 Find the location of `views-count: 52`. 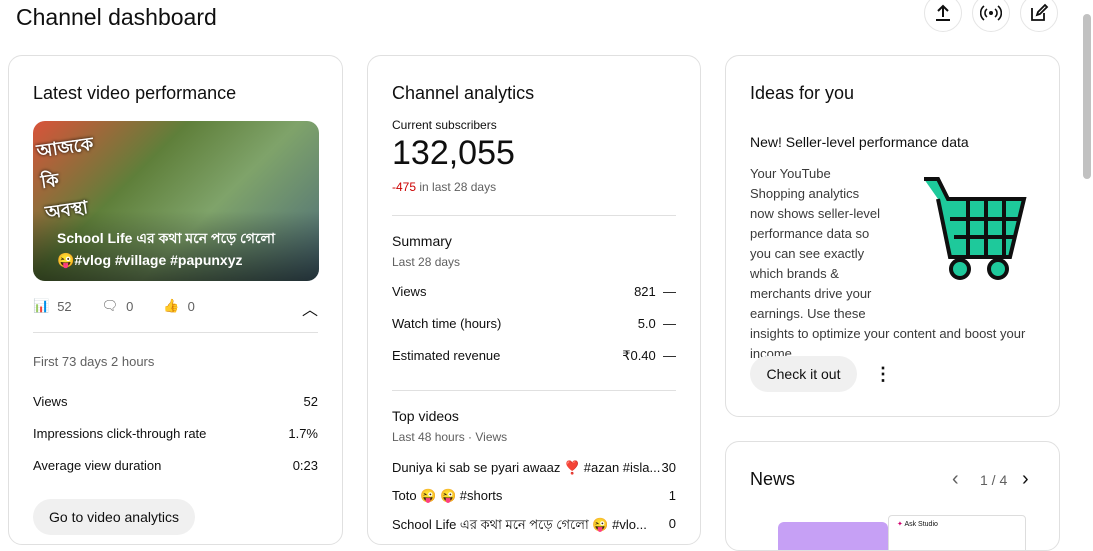

views-count: 52 is located at coordinates (64, 306).